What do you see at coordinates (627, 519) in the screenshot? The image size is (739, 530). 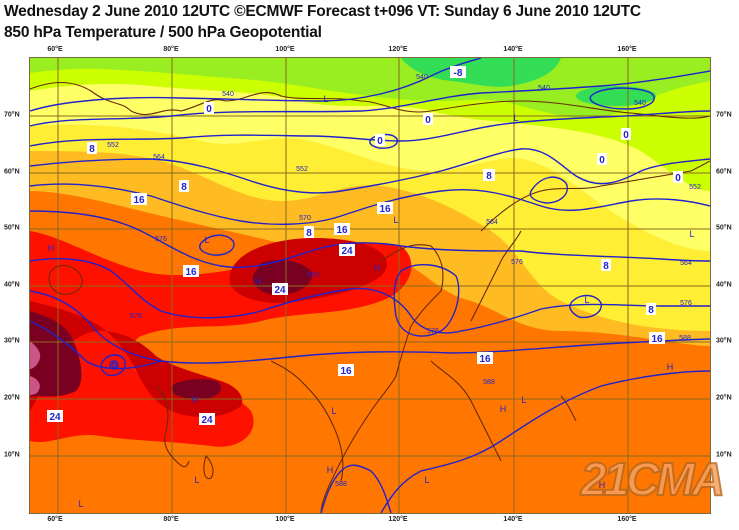 I see `lon-label-bottom-160: 160°E` at bounding box center [627, 519].